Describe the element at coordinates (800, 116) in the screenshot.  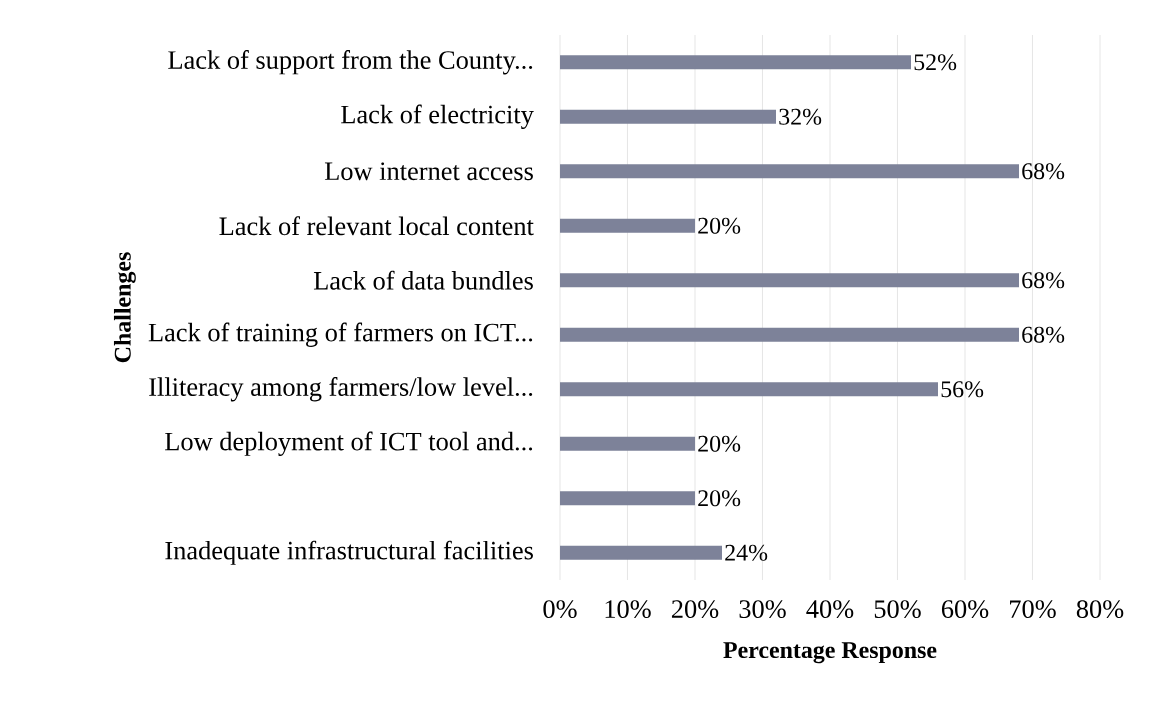
I see `data-label: 32%` at that location.